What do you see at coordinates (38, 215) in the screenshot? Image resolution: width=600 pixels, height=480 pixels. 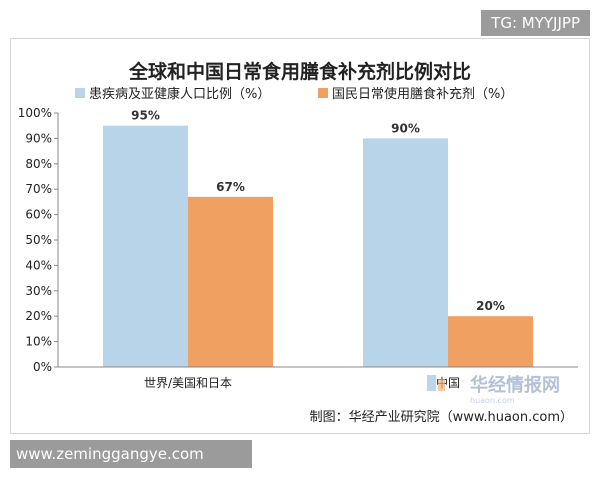 I see `y-tick-label: 60%` at bounding box center [38, 215].